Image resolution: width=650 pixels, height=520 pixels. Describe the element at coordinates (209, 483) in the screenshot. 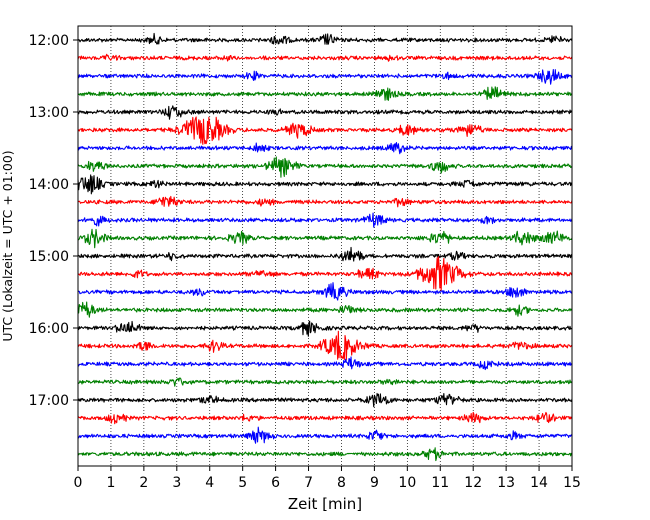

I see `x-tick-label: 4` at that location.